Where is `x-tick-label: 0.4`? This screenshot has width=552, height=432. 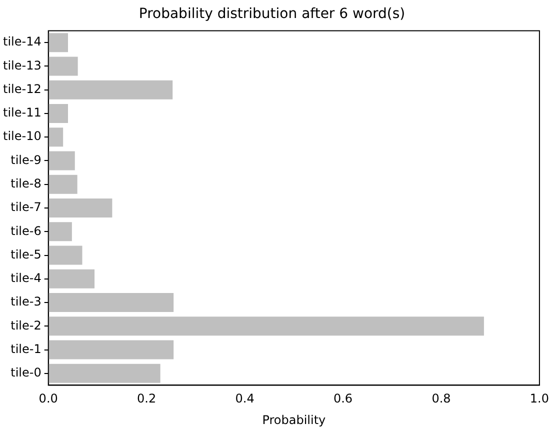
x-tick-label: 0.4 is located at coordinates (244, 399).